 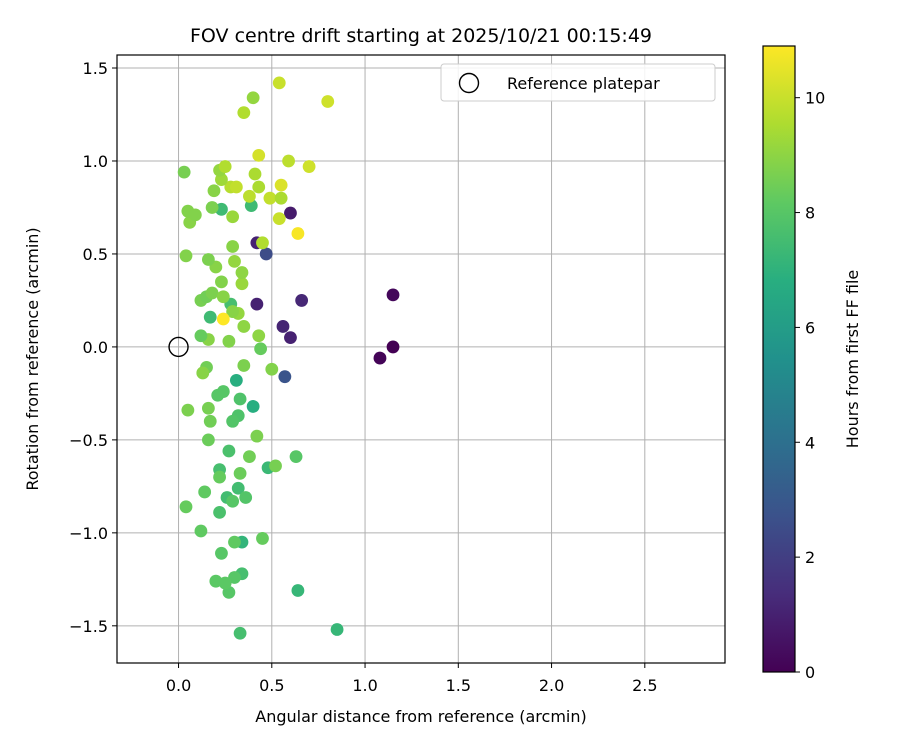 I want to click on colorbar-tick-label: 8, so click(x=810, y=213).